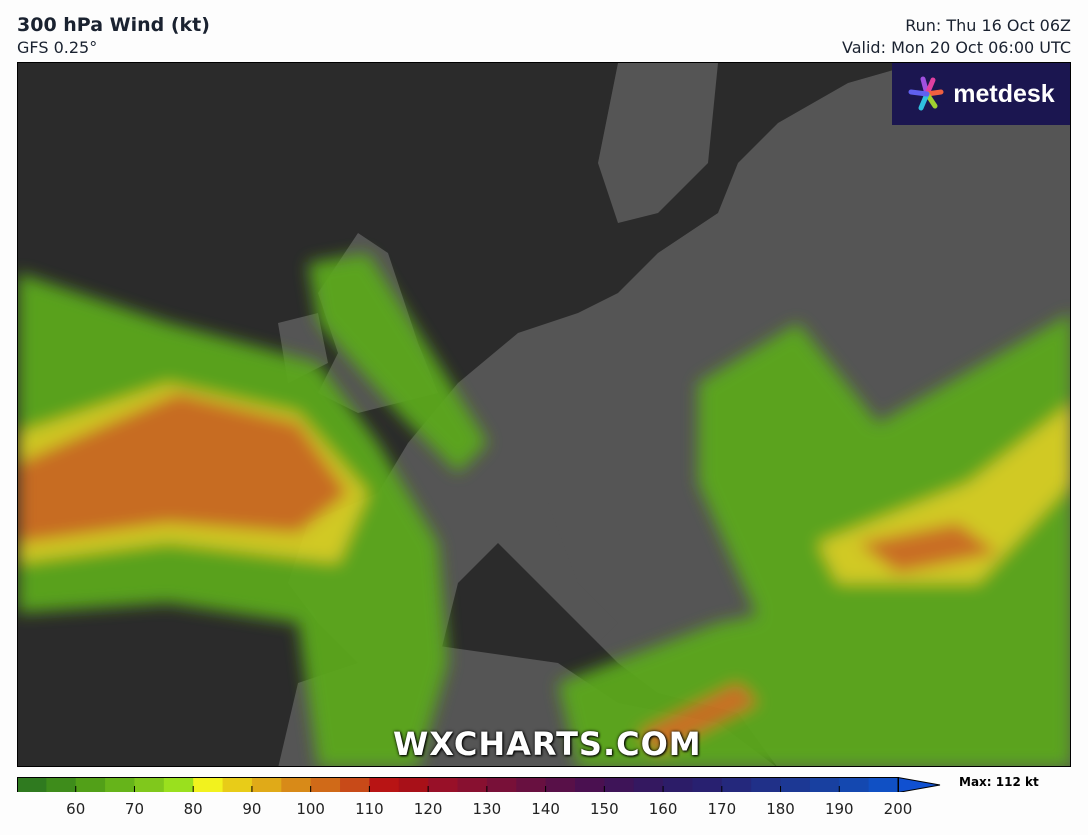  What do you see at coordinates (988, 25) in the screenshot?
I see `run-time: Run: Thu 16 Oct 06Z` at bounding box center [988, 25].